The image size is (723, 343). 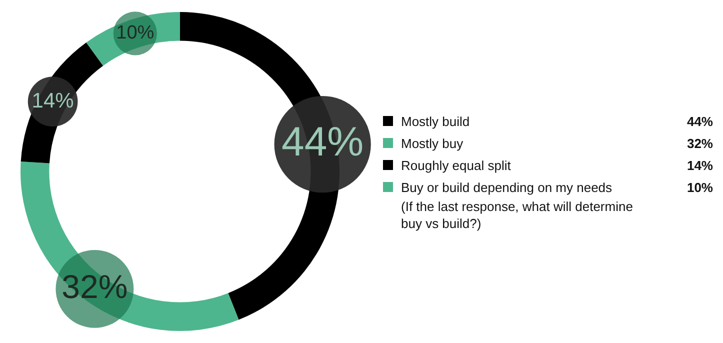 I want to click on data-label: 14%, so click(x=53, y=100).